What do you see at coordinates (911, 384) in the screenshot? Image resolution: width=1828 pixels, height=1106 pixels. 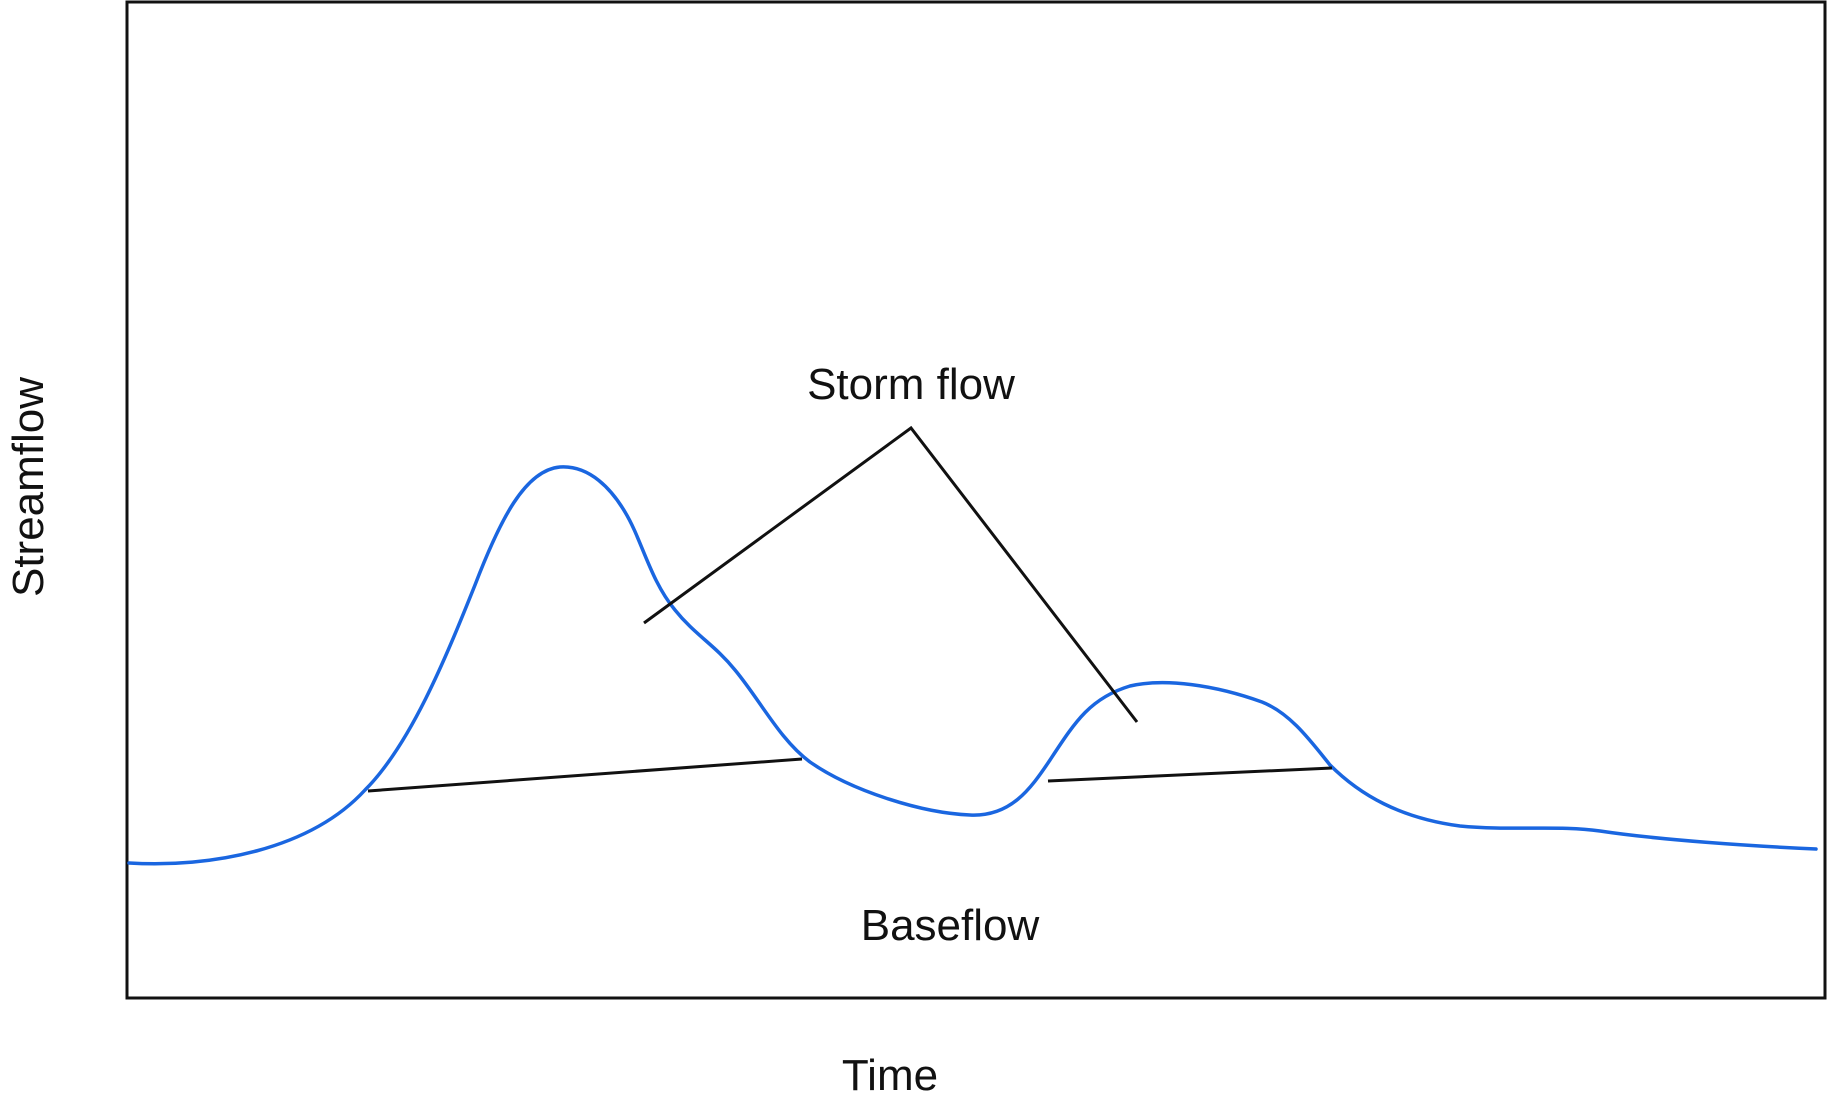 I see `storm-flow-label: Storm flow` at bounding box center [911, 384].